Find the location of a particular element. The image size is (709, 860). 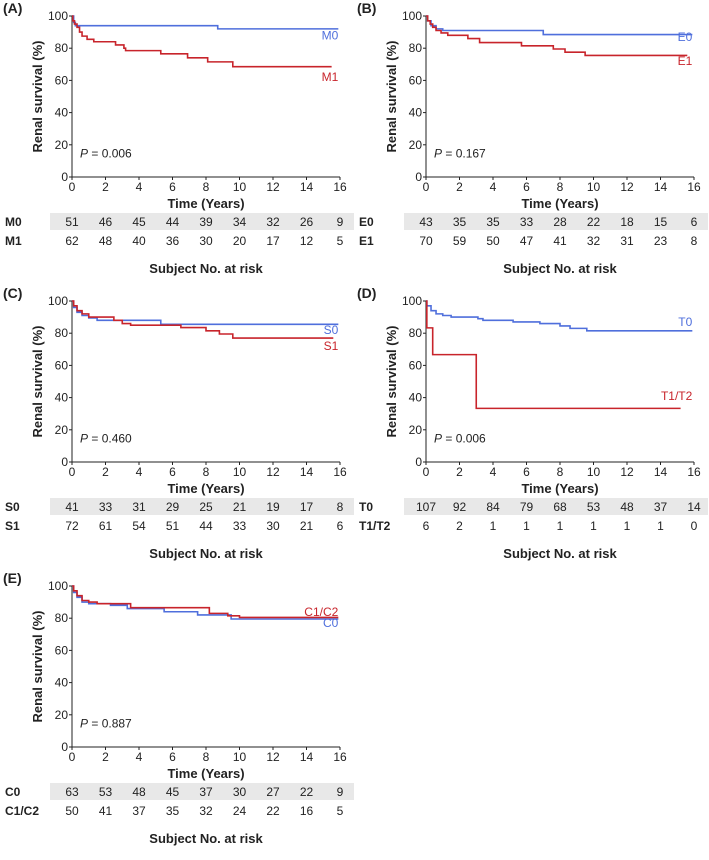

panel-label: (A) is located at coordinates (12, 8).